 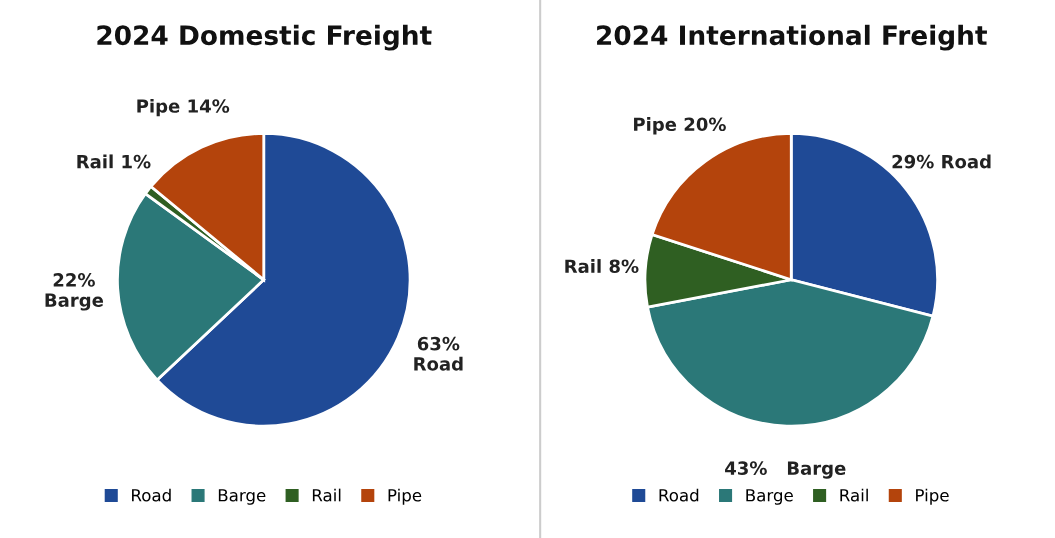 I want to click on chart-title: 2024 International Freight, so click(x=792, y=37).